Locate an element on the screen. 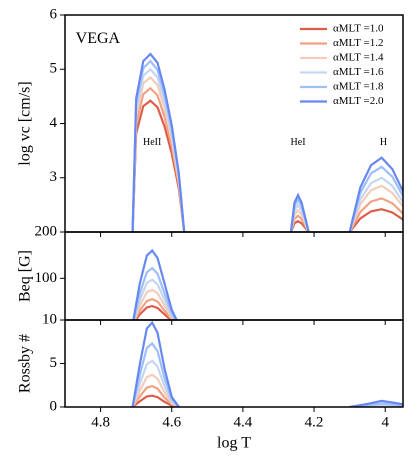  x-tick-label: 4.8 is located at coordinates (100, 422).